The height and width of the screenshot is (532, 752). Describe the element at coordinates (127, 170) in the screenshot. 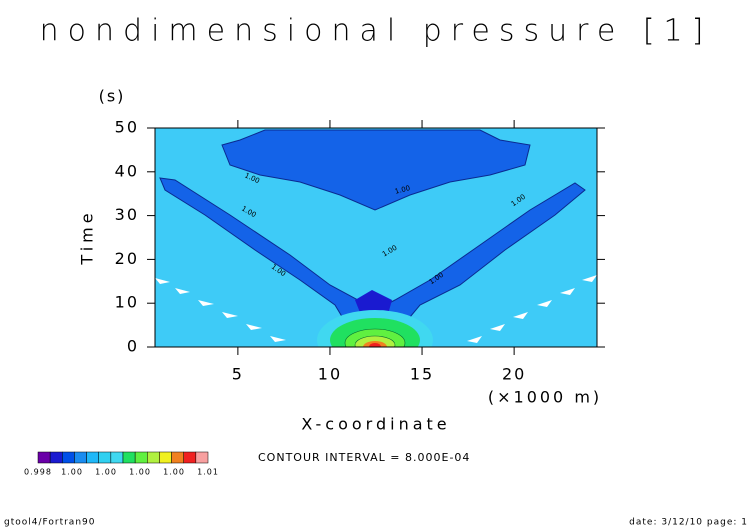

I see `y-tick-label: 40` at that location.